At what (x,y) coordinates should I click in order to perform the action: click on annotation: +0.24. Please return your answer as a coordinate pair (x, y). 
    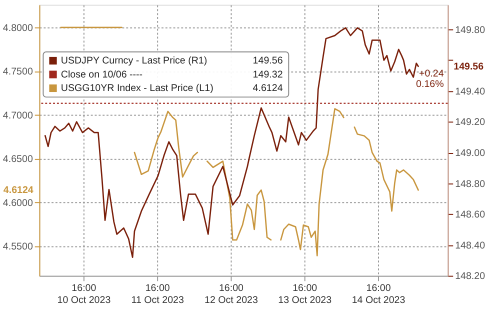
    Looking at the image, I should click on (431, 74).